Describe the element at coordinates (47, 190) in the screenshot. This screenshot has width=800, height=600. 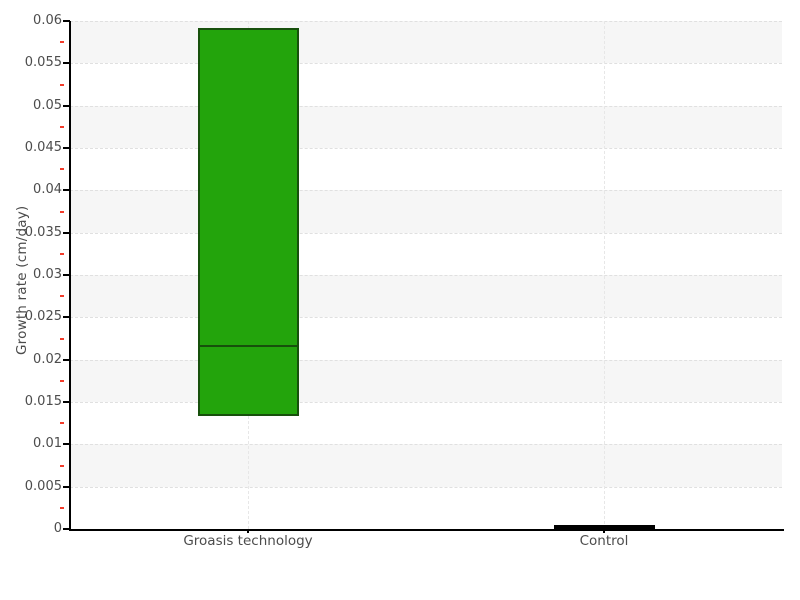
I see `y-tick-label: 0.04` at that location.